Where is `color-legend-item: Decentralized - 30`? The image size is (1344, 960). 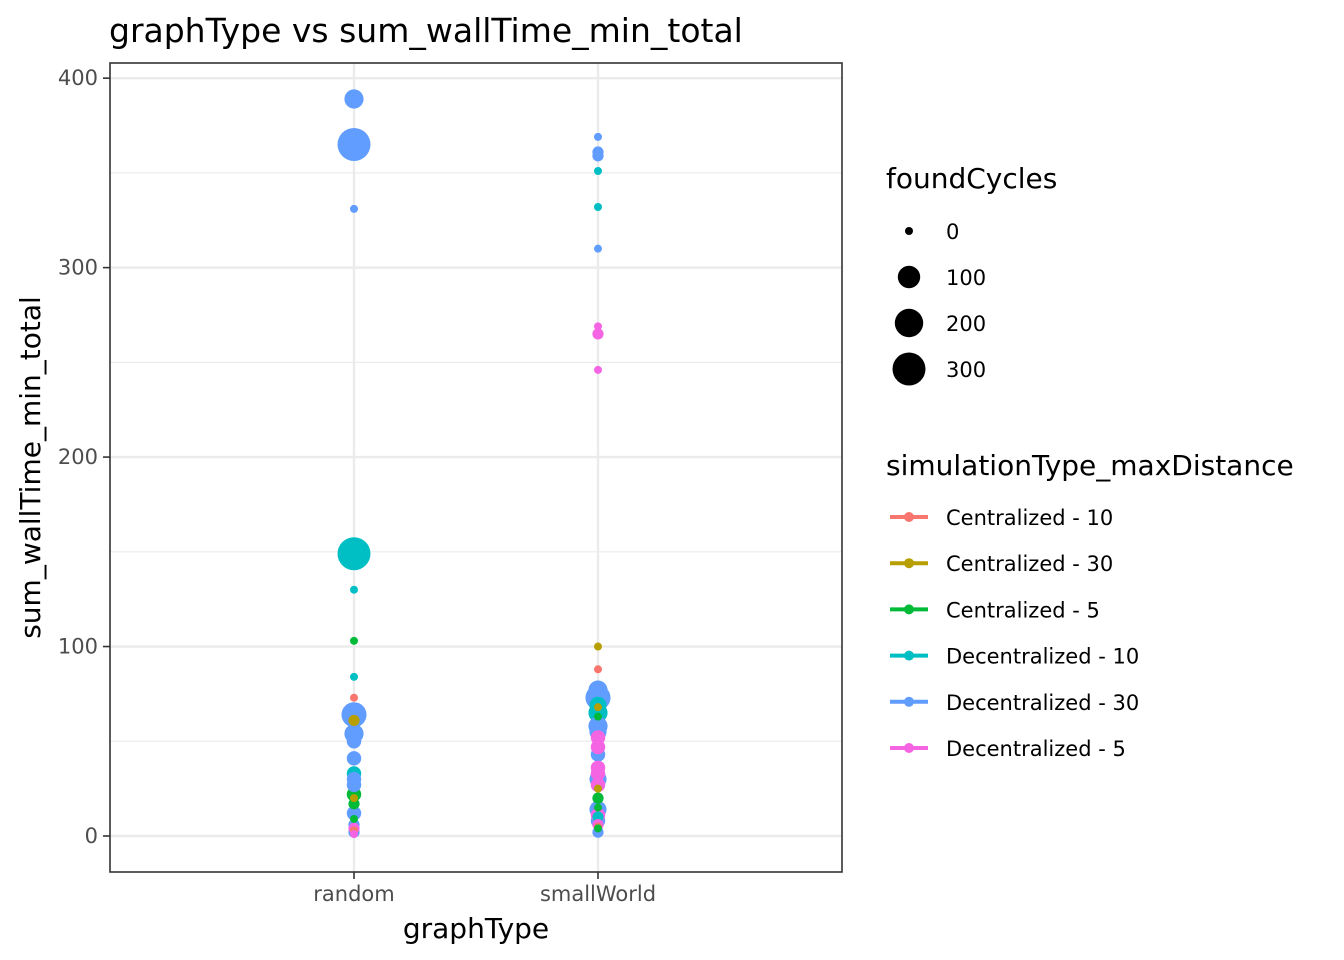 color-legend-item: Decentralized - 30 is located at coordinates (1014, 703).